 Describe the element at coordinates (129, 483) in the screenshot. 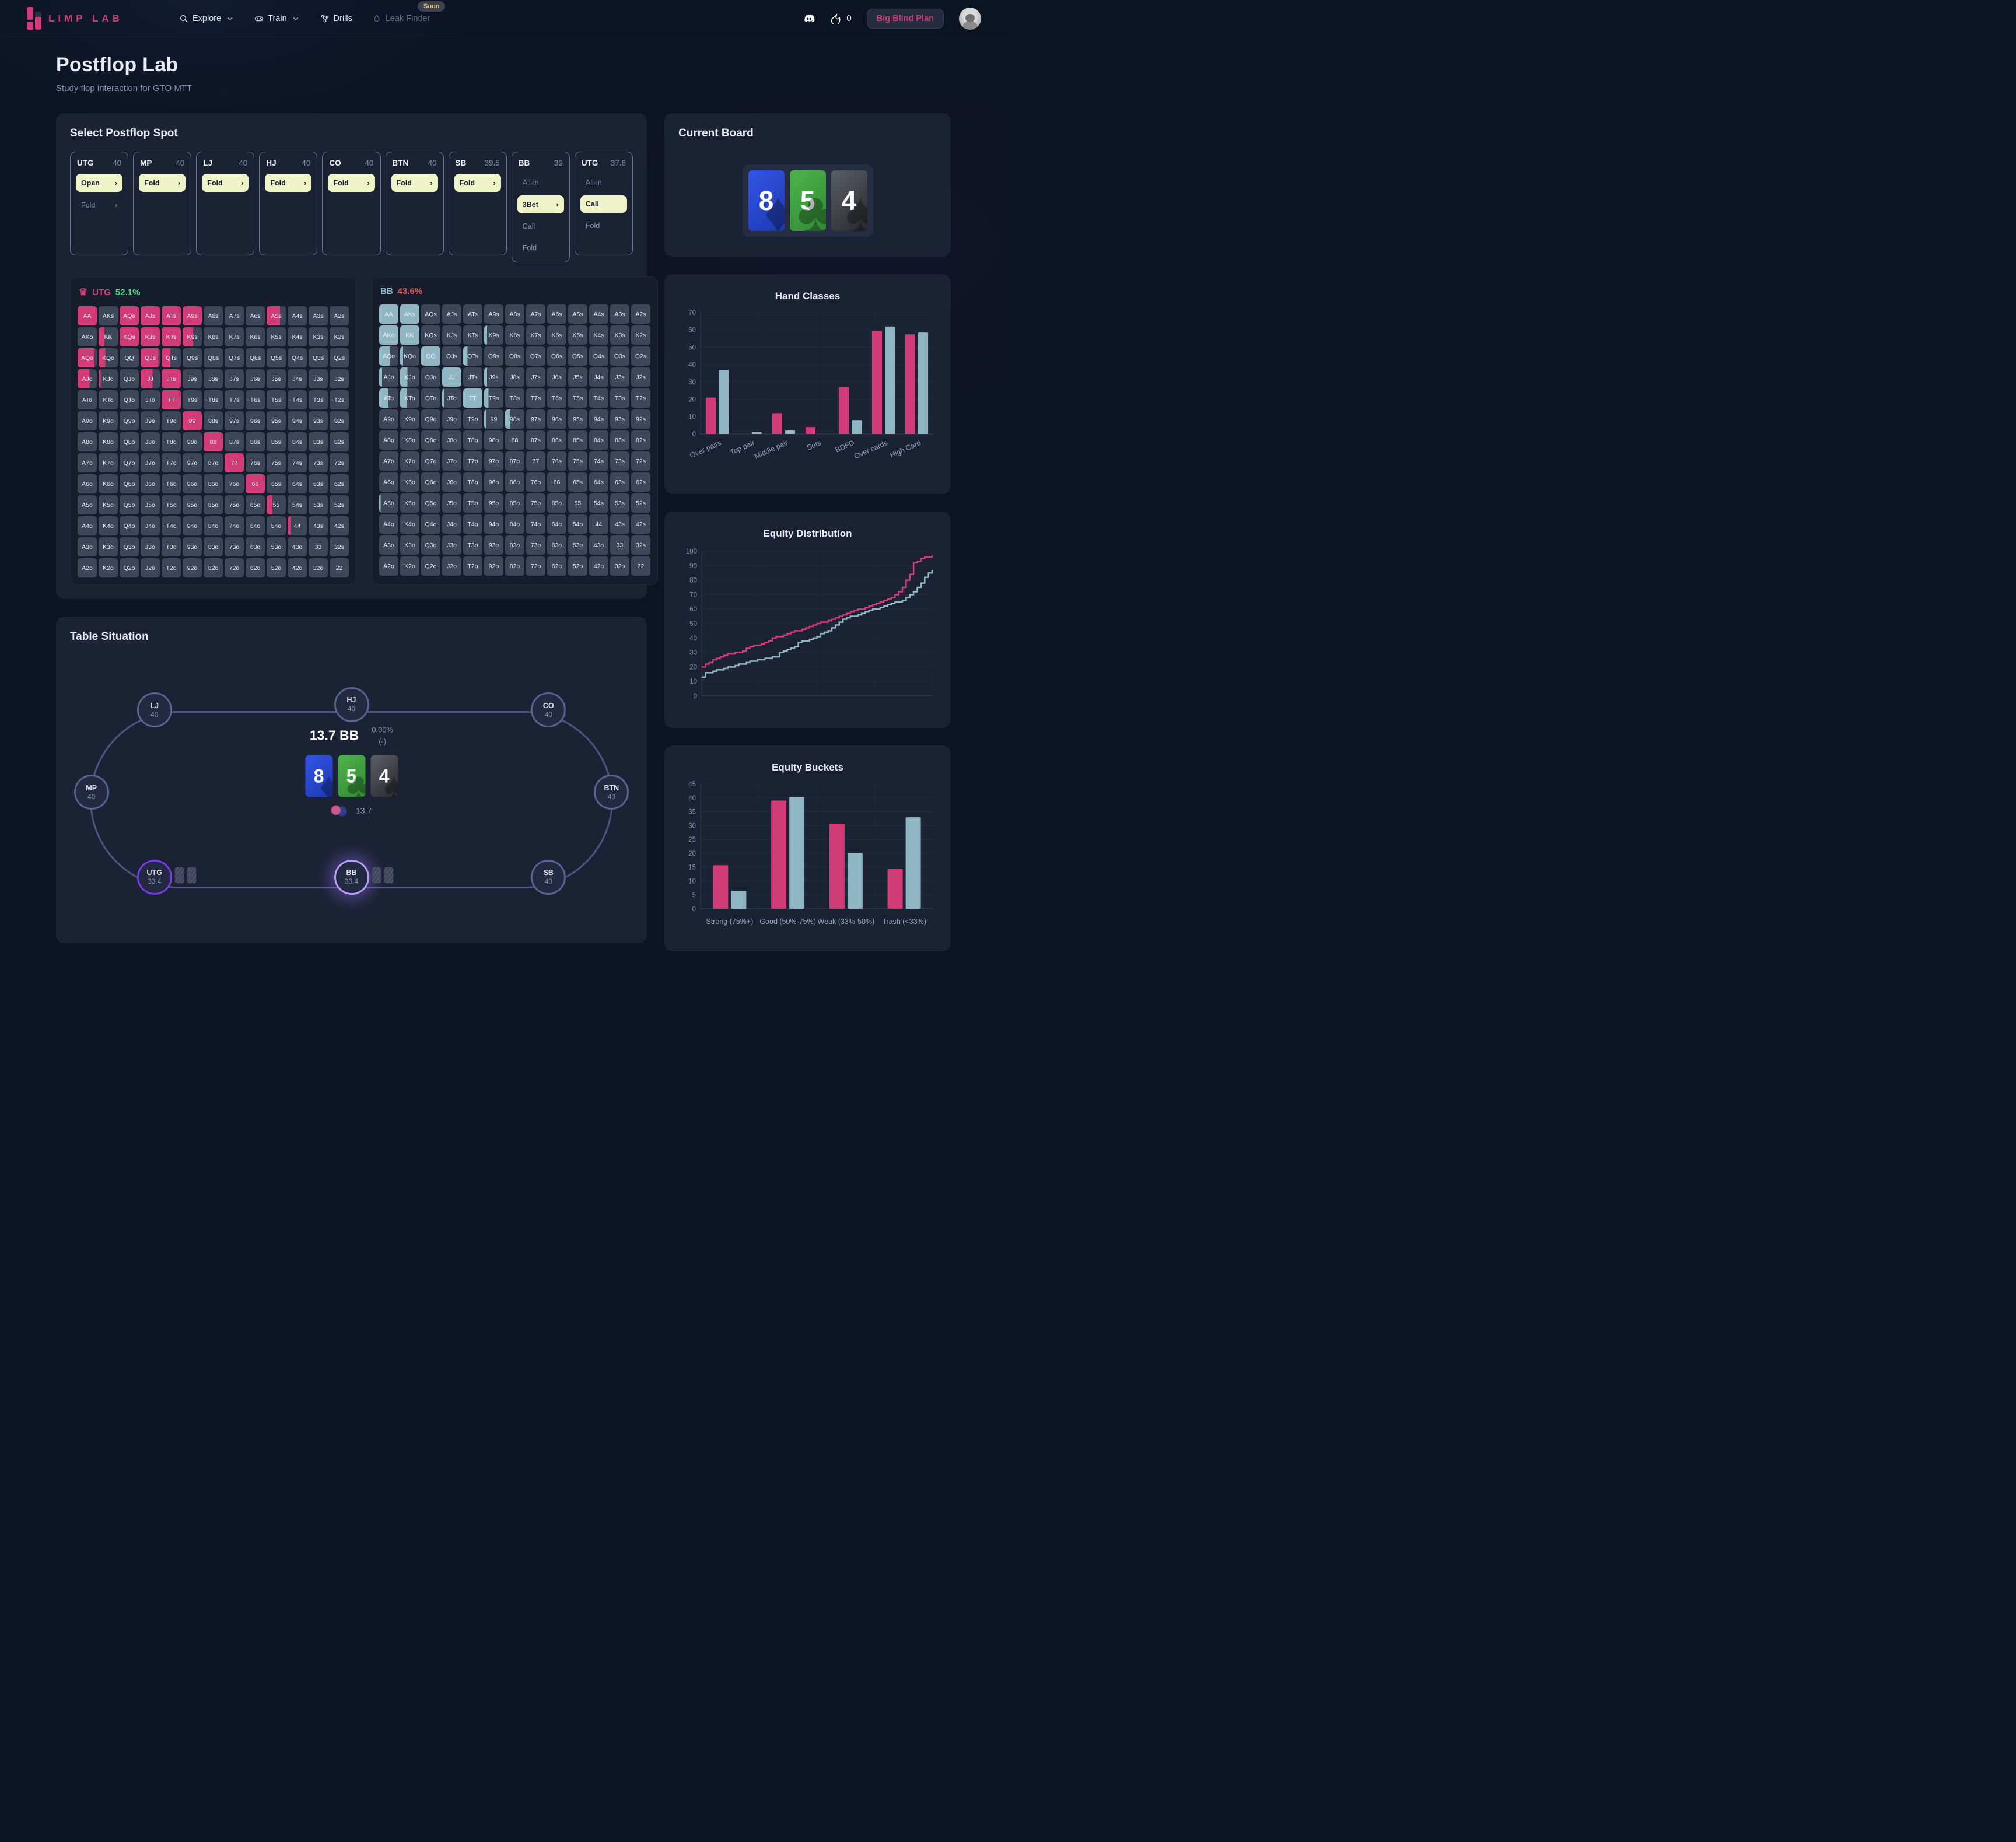

I see `range-cell-Q6o: Q6o` at that location.